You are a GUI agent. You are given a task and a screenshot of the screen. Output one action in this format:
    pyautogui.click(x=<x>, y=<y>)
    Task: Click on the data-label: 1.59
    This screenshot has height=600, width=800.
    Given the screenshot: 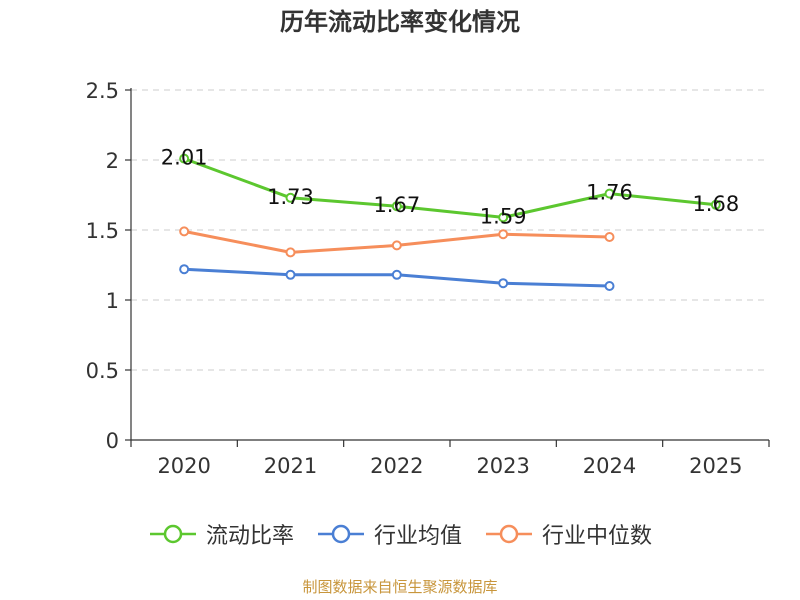 What is the action you would take?
    pyautogui.click(x=503, y=216)
    